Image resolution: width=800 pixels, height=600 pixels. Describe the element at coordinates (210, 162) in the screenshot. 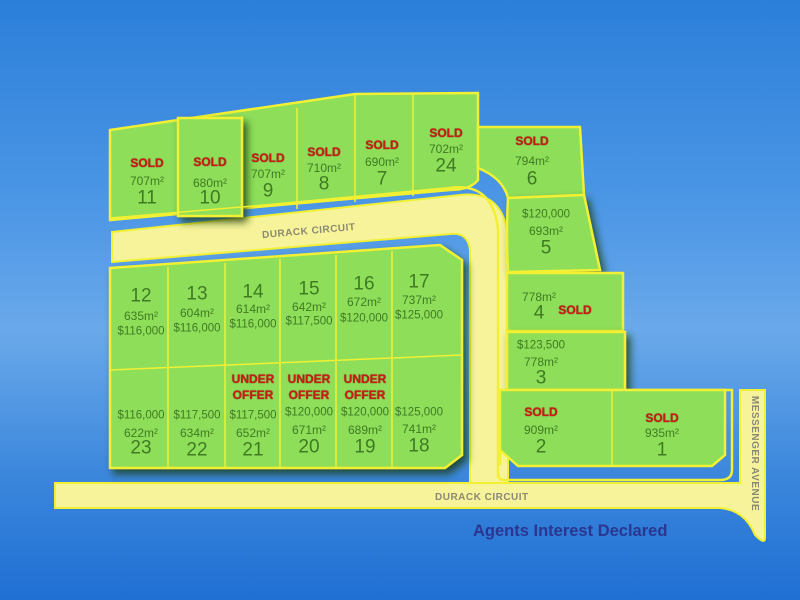

I see `lot-10-status: SOLD` at that location.